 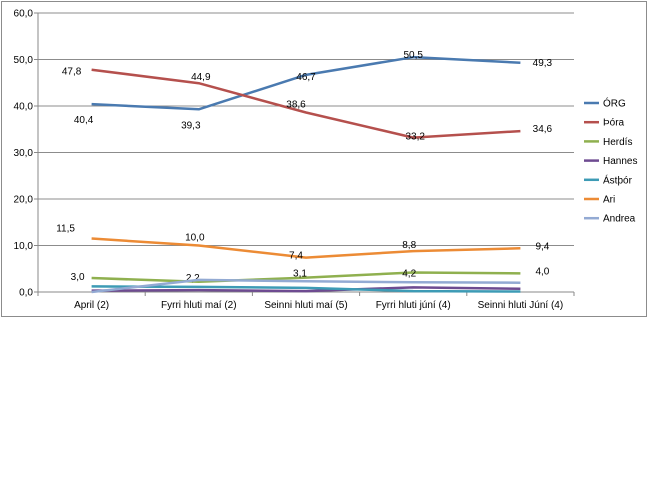 What do you see at coordinates (543, 129) in the screenshot?
I see `data-label: 34,6` at bounding box center [543, 129].